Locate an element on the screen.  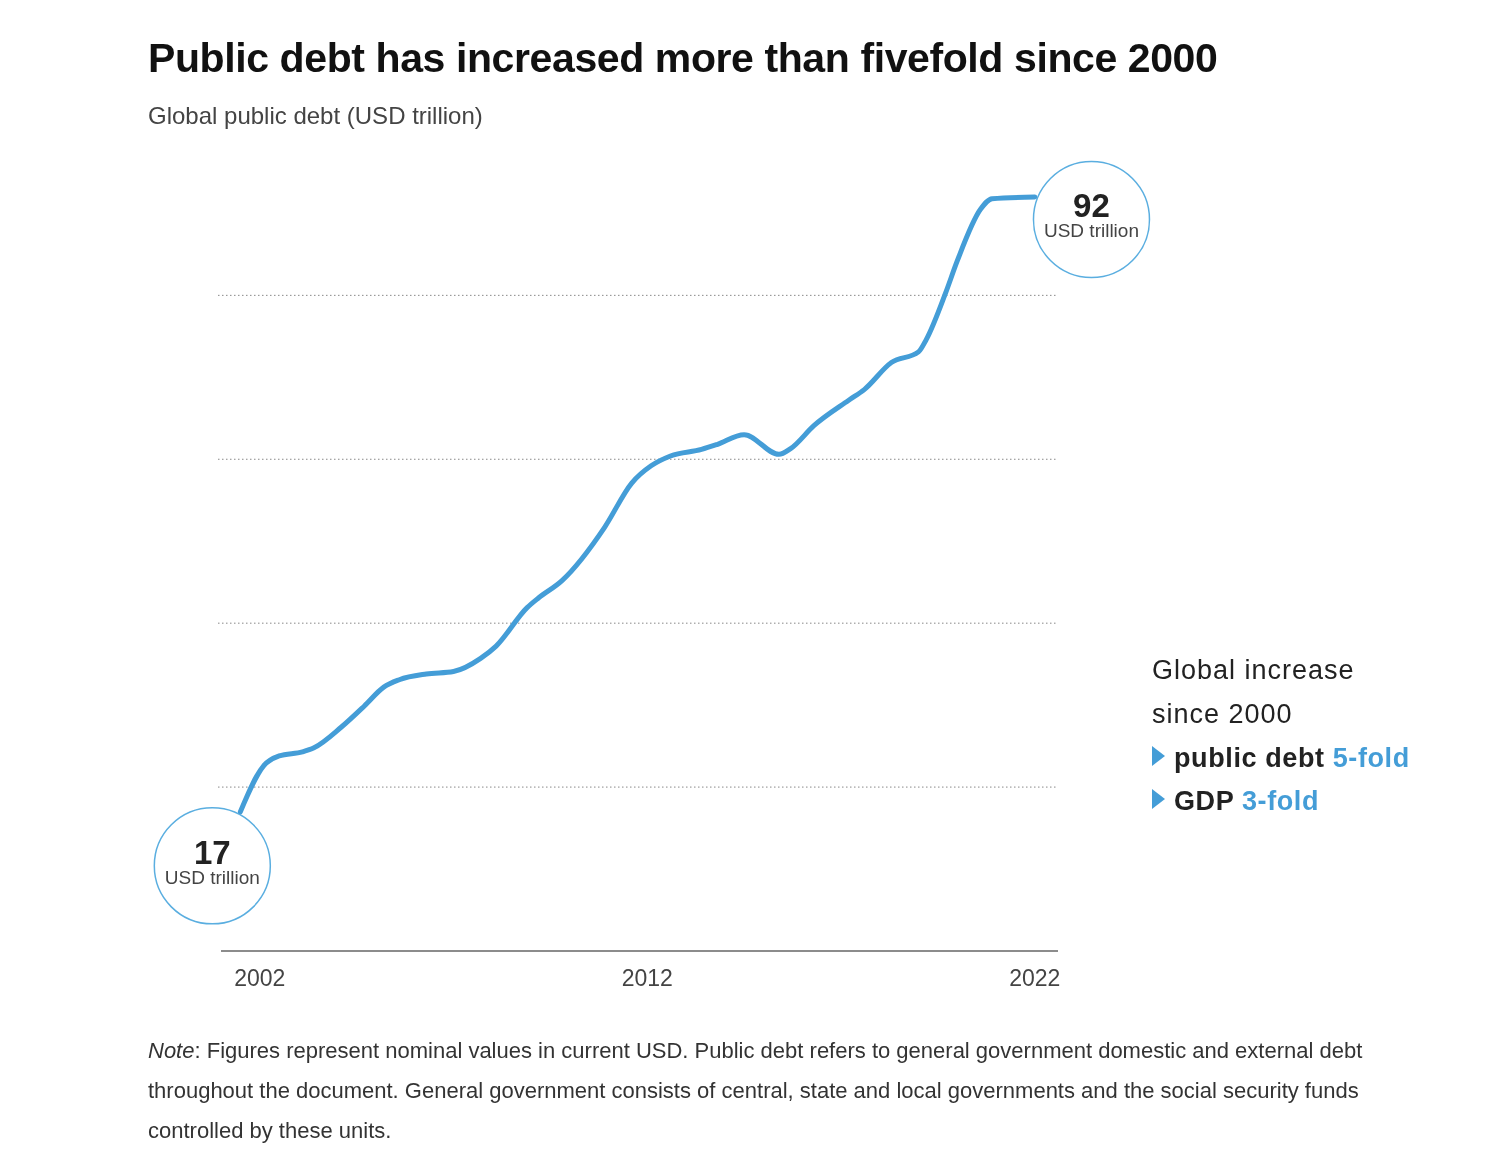
text: GDP 3-fold is located at coordinates (1247, 801).